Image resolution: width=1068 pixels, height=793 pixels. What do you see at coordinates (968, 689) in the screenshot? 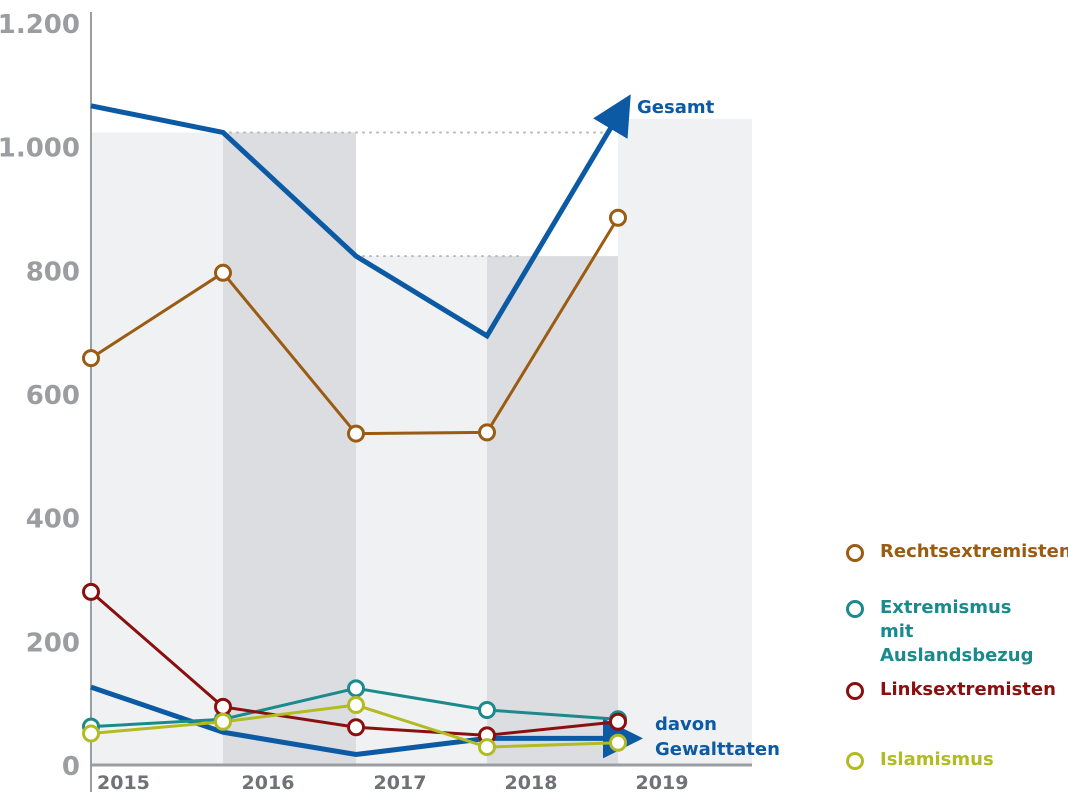
I see `legend-label-linksextremisten: Linksextremisten` at bounding box center [968, 689].